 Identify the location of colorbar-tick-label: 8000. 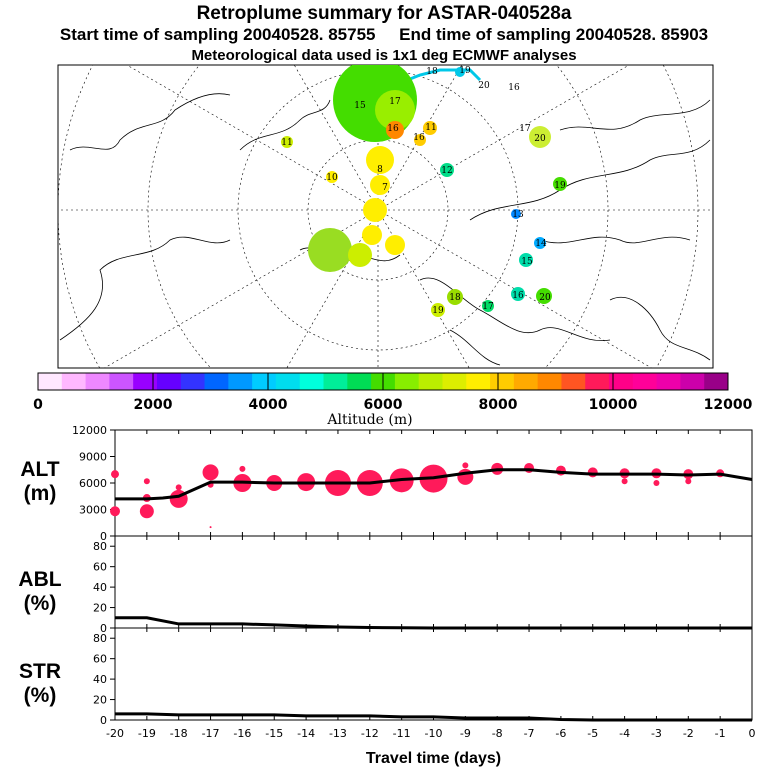
(498, 405).